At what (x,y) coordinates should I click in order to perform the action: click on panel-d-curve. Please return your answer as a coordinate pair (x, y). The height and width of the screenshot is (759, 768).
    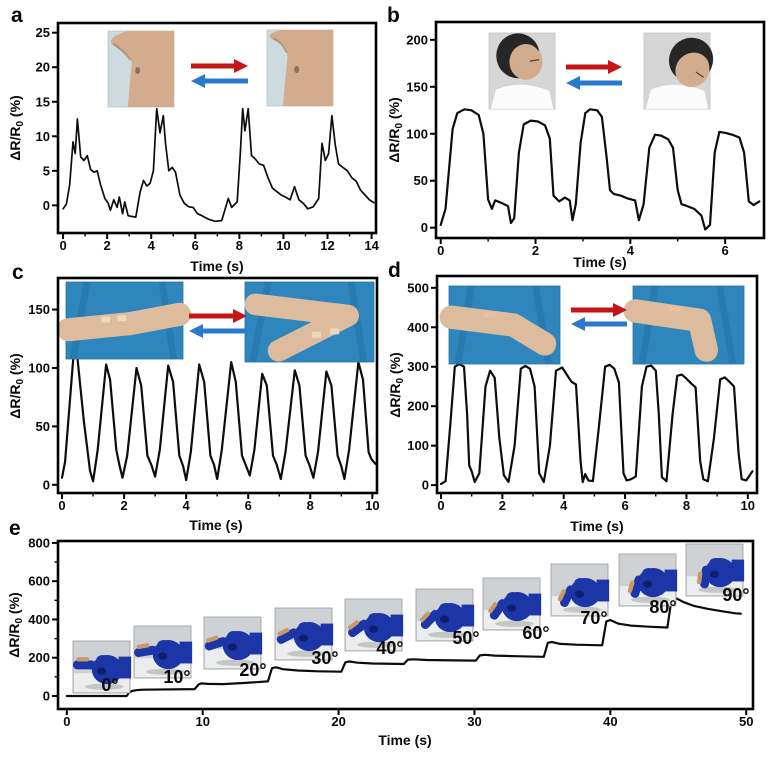
    Looking at the image, I should click on (596, 423).